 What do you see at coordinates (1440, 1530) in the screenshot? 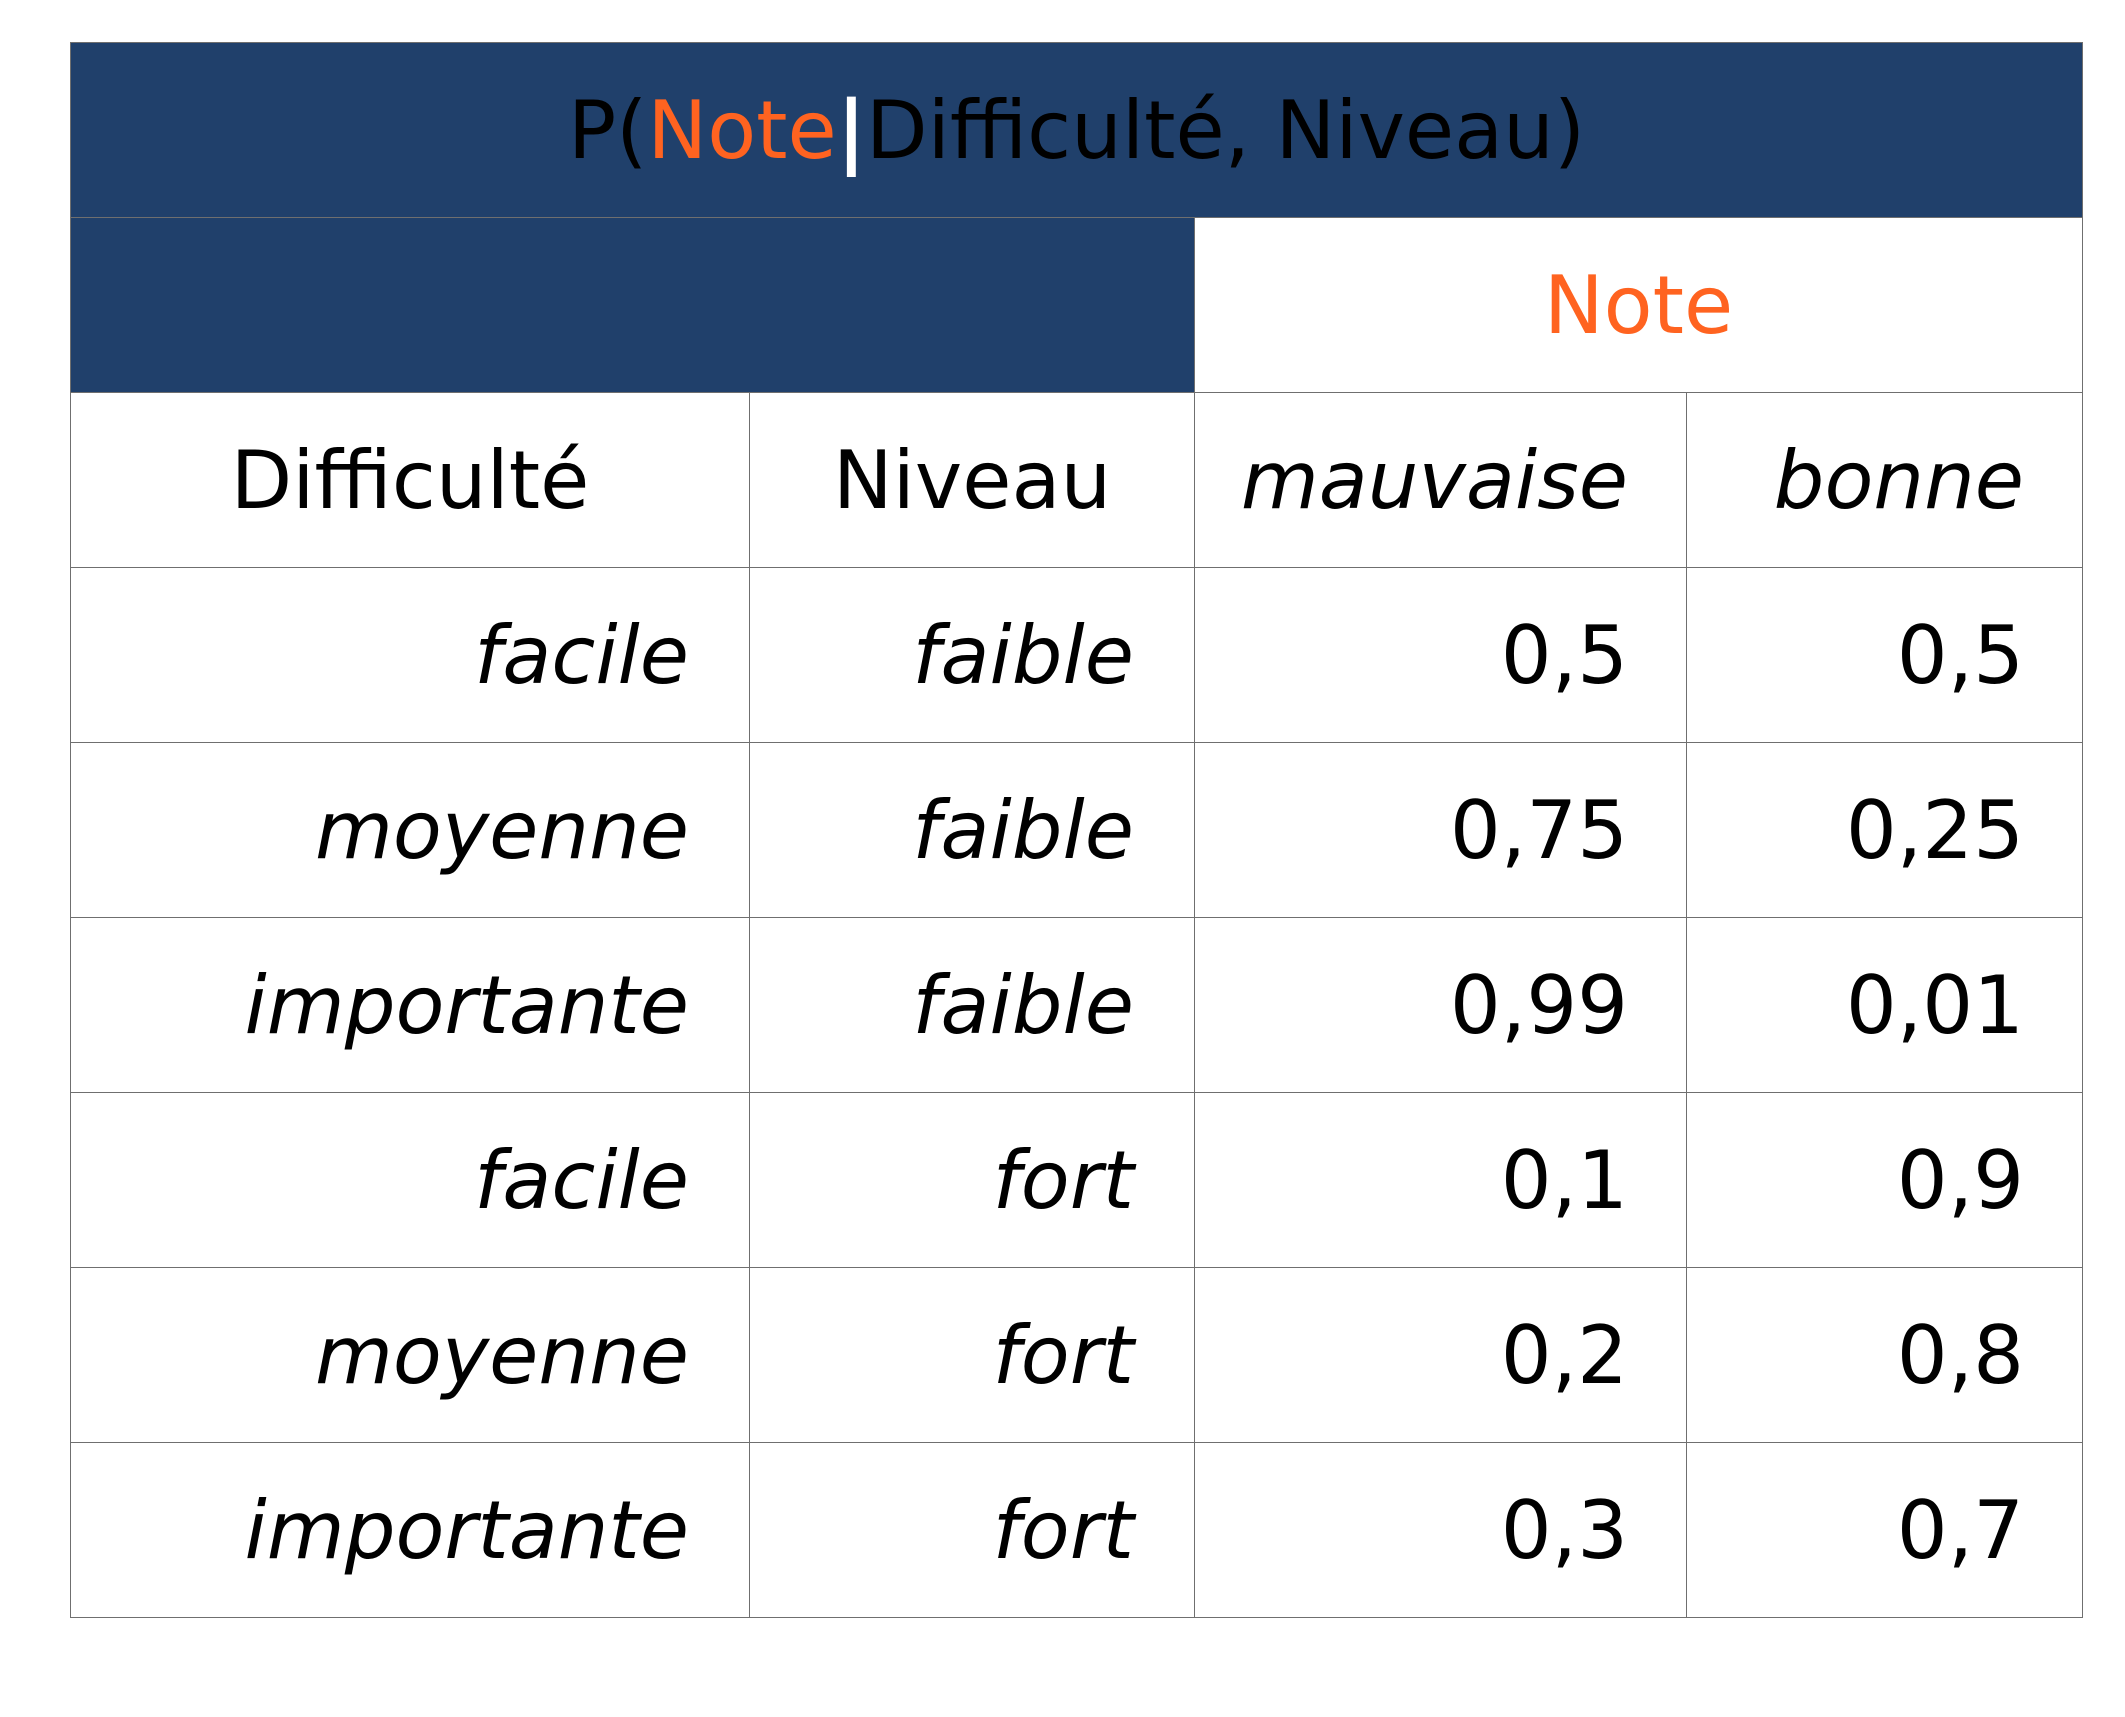
I see `mauvaise-cell: 0,3` at bounding box center [1440, 1530].